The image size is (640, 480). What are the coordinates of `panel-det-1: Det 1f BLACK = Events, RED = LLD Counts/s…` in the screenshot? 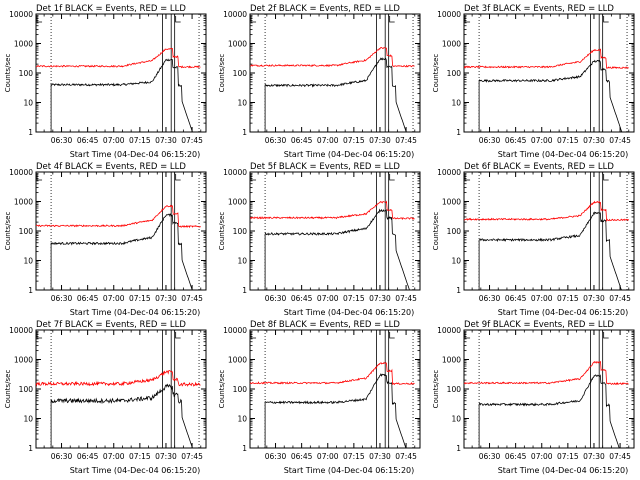 It's located at (105, 81).